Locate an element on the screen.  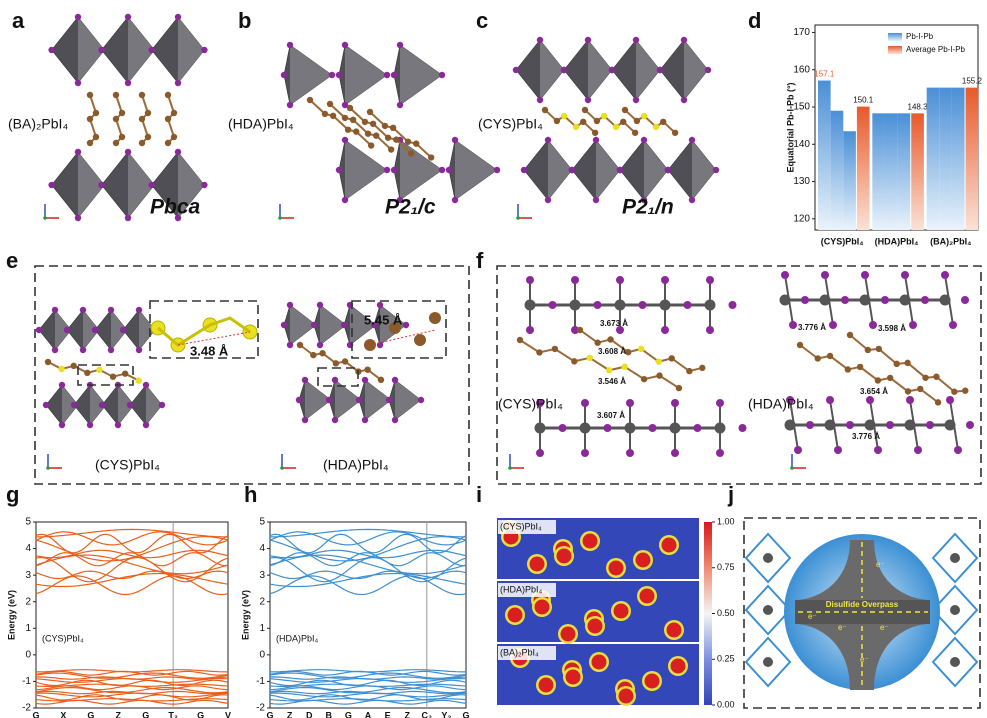
bar is located at coordinates (917, 171).